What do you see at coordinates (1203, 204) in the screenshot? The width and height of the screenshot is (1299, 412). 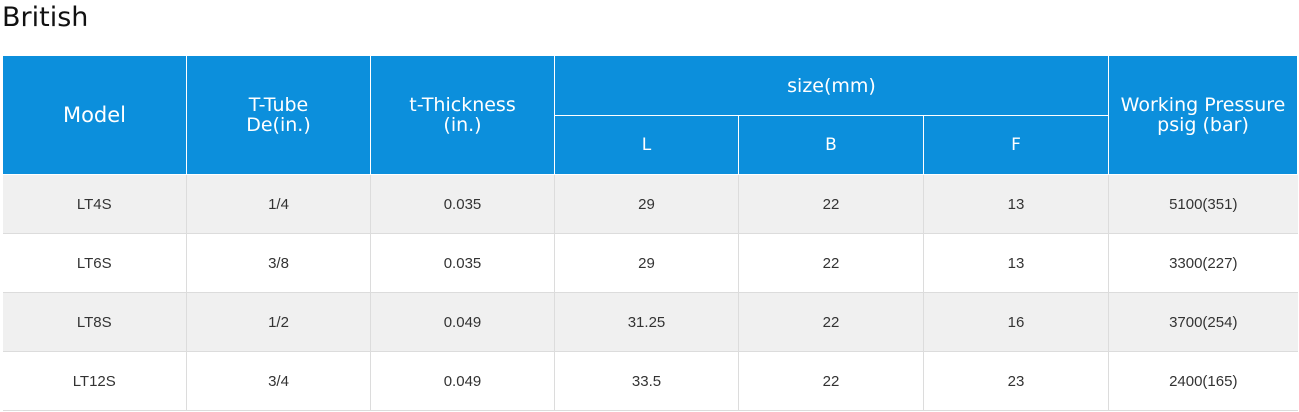 I see `cell-pressure: 5100(351)` at bounding box center [1203, 204].